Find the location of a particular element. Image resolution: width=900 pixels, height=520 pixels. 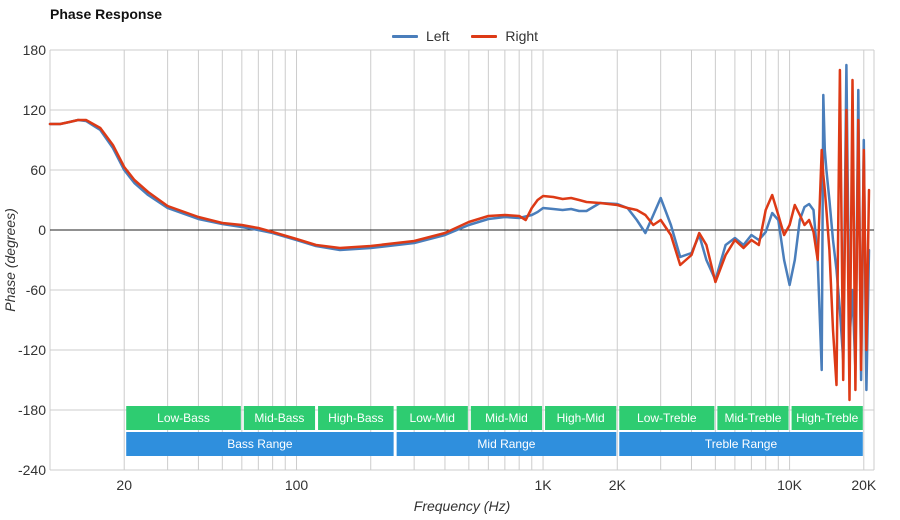

range-band-label: Mid Range is located at coordinates (506, 444).